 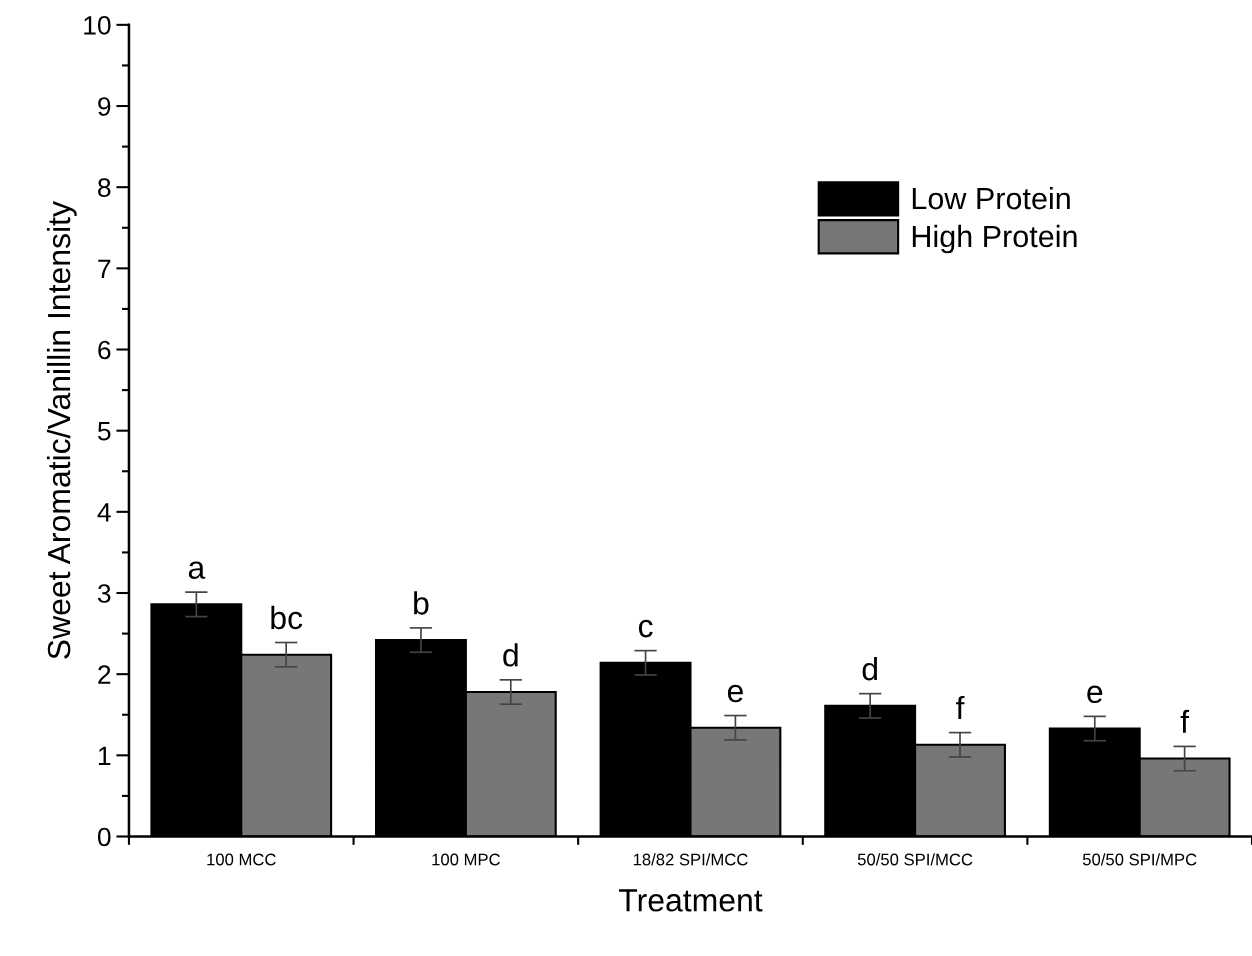 I want to click on y-axis-title: Sweet Aromatic/Vanillin Intensity, so click(x=61, y=430).